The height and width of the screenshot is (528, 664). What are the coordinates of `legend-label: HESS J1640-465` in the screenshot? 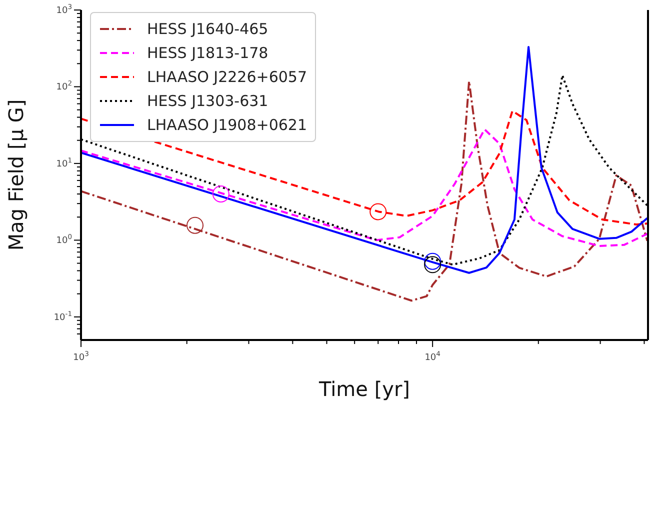 It's located at (207, 29).